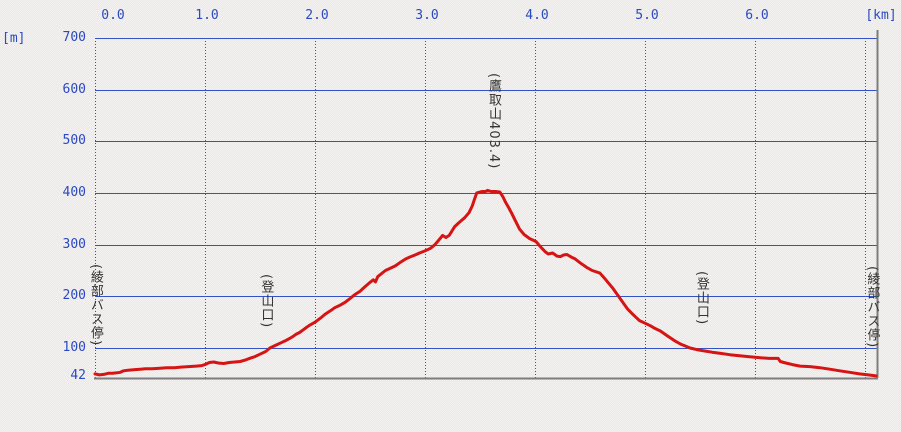 The height and width of the screenshot is (432, 901). I want to click on y-min-label: 42, so click(78, 375).